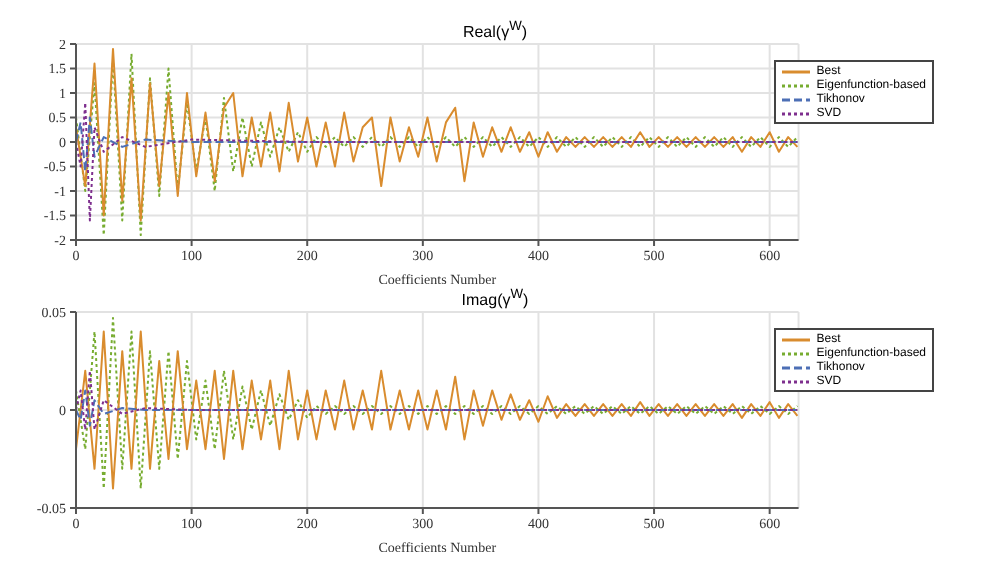 This screenshot has height=572, width=990. I want to click on chart-title: Imag(γ$^{W}$), so click(495, 299).